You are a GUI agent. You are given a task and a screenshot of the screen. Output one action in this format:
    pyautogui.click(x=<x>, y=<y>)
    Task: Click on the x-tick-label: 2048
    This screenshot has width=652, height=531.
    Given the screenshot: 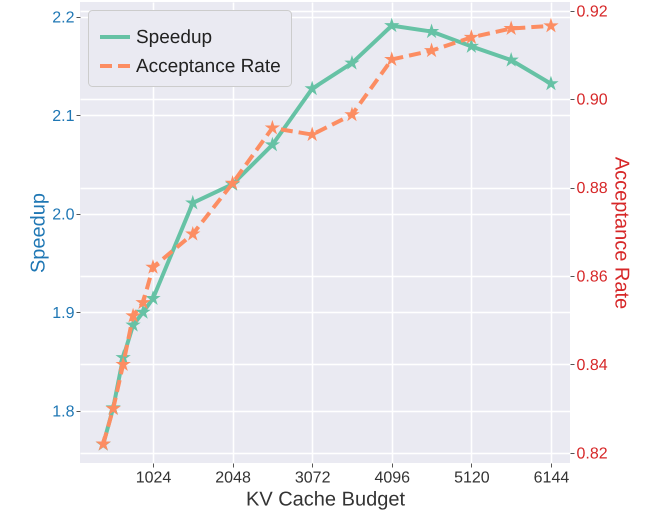 What is the action you would take?
    pyautogui.click(x=233, y=478)
    